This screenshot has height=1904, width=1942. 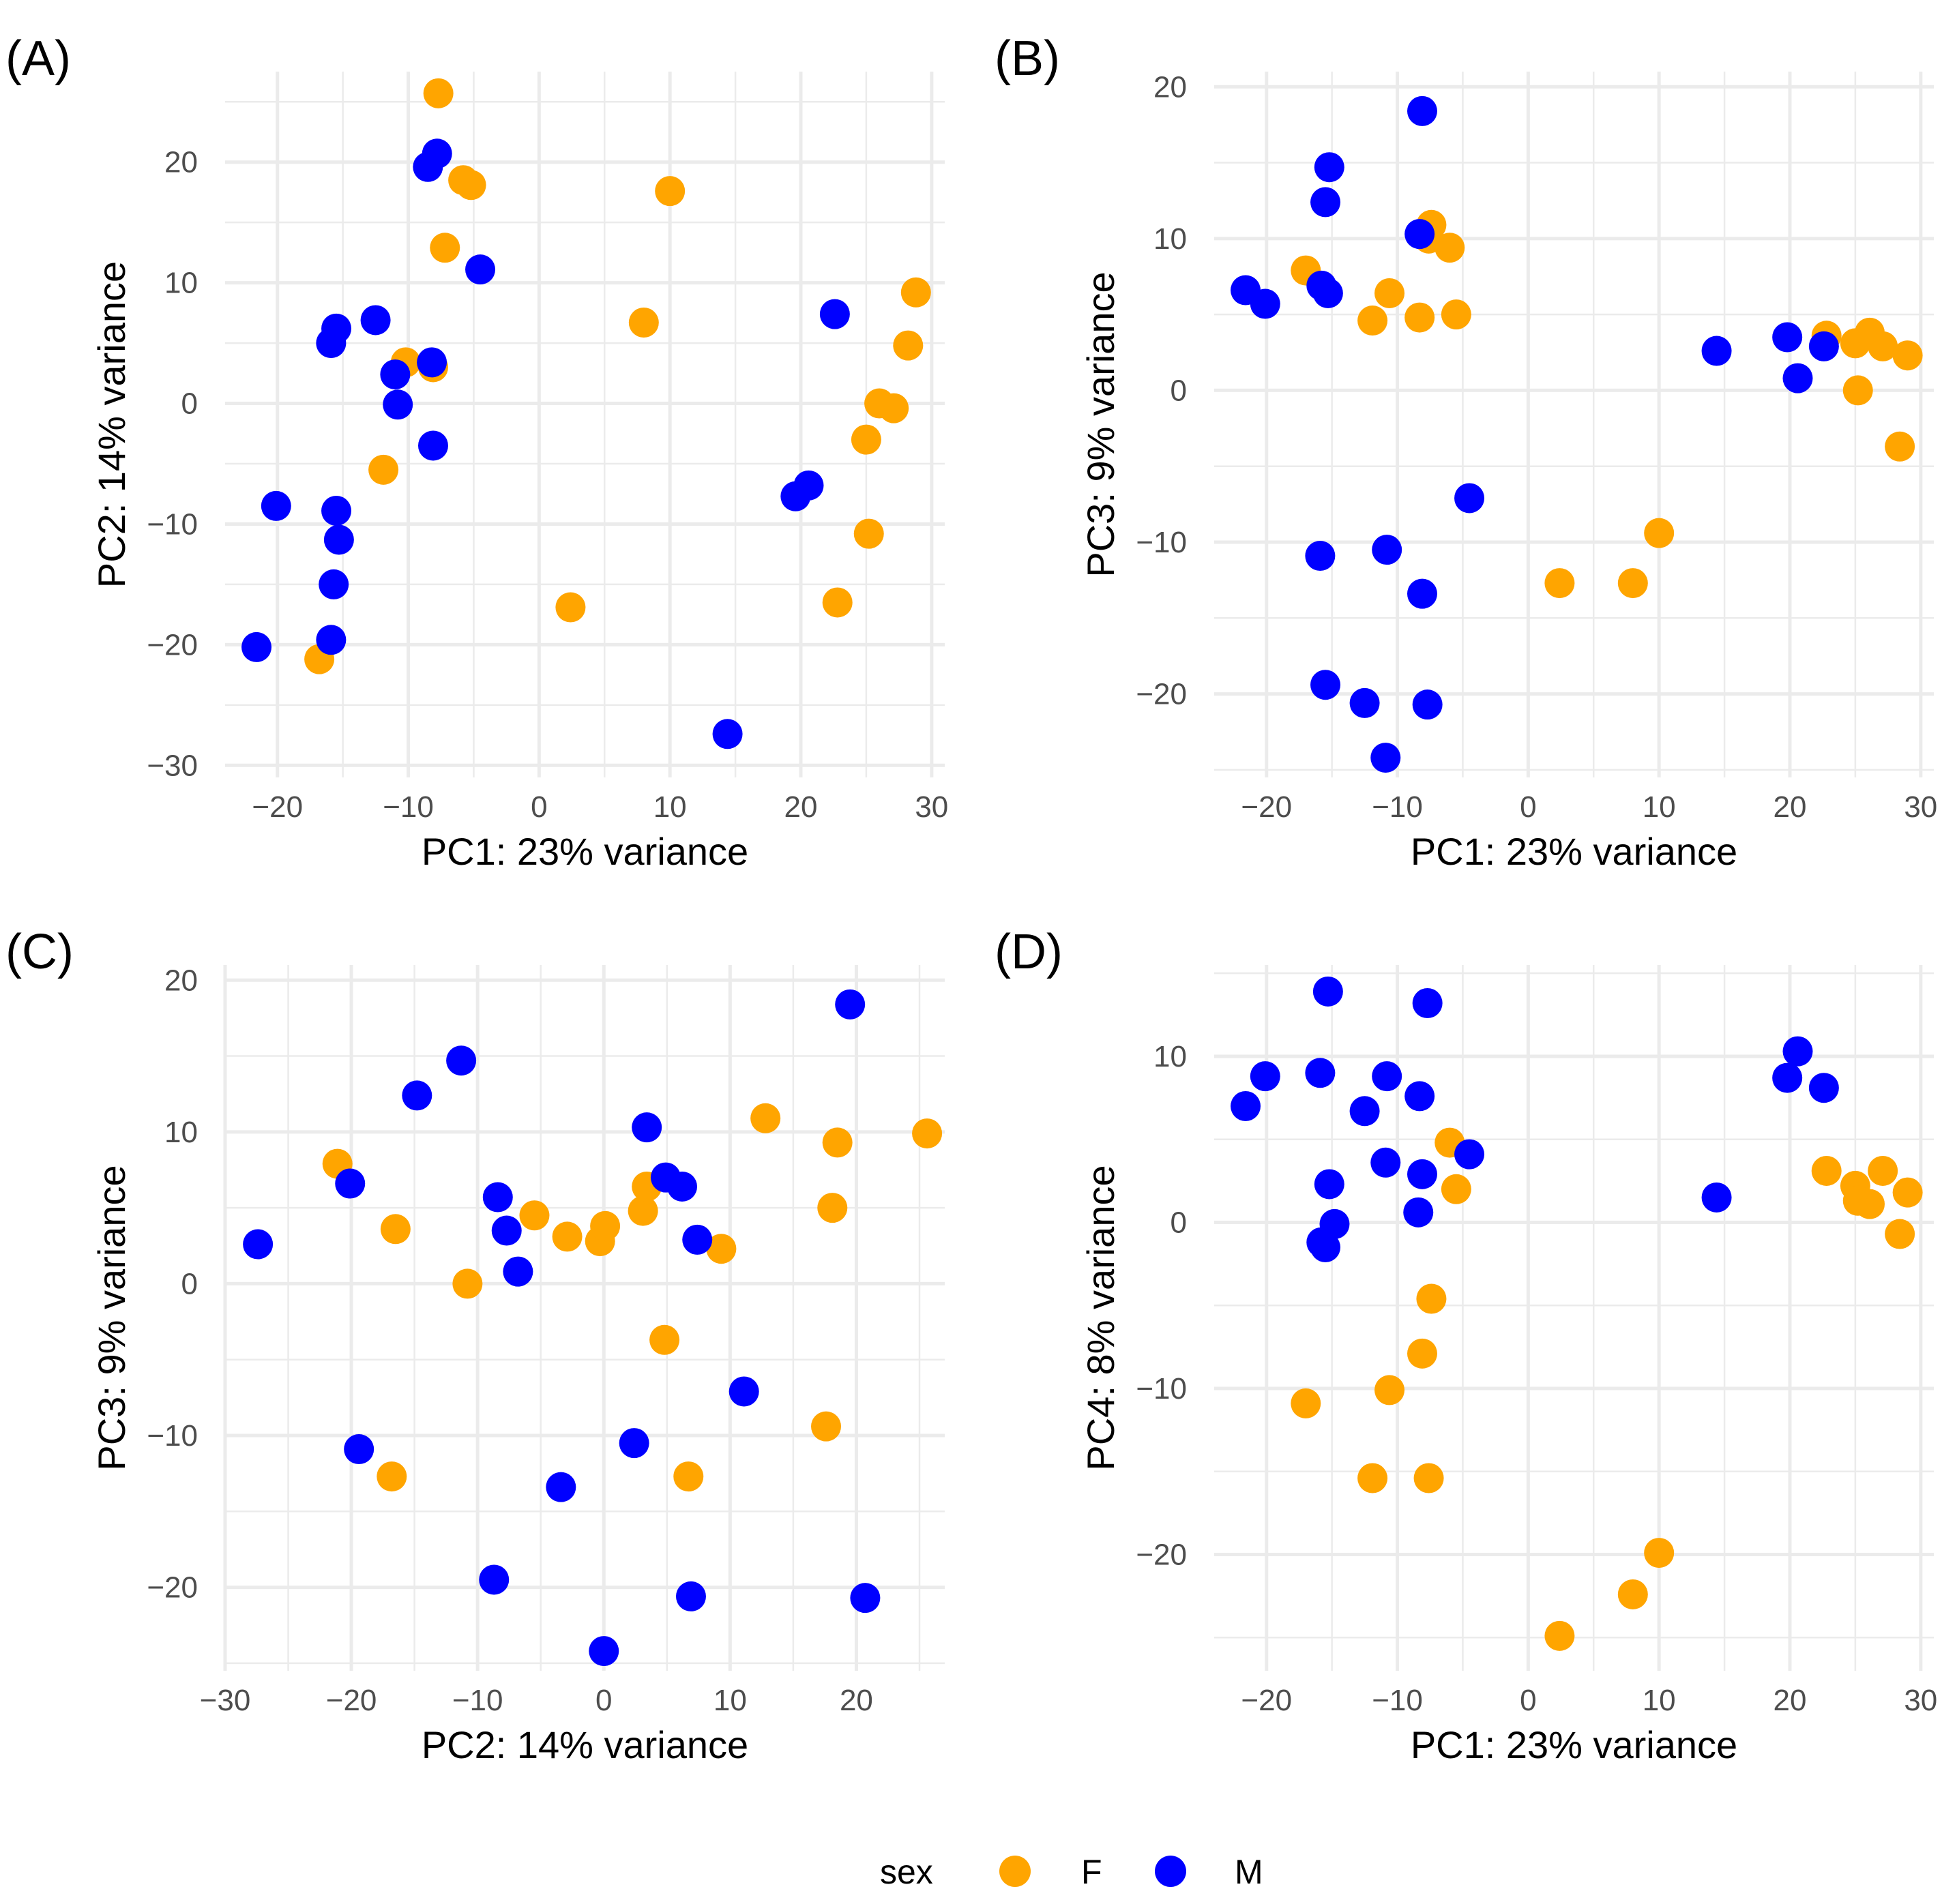 I want to click on legend-key-m, so click(x=1170, y=1871).